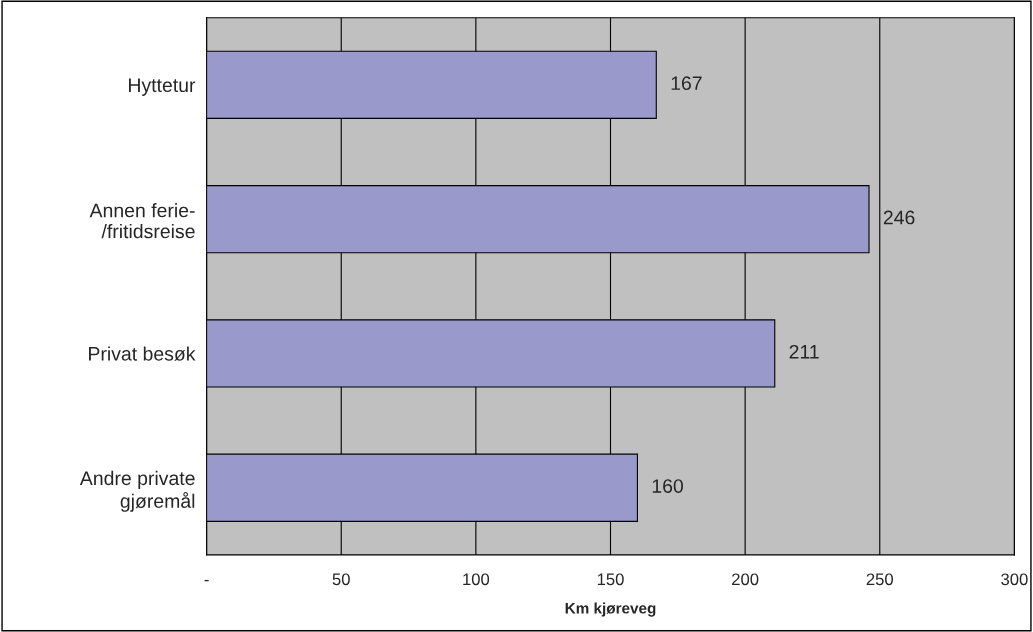 Image resolution: width=1033 pixels, height=632 pixels. Describe the element at coordinates (804, 351) in the screenshot. I see `data-label: 211` at that location.